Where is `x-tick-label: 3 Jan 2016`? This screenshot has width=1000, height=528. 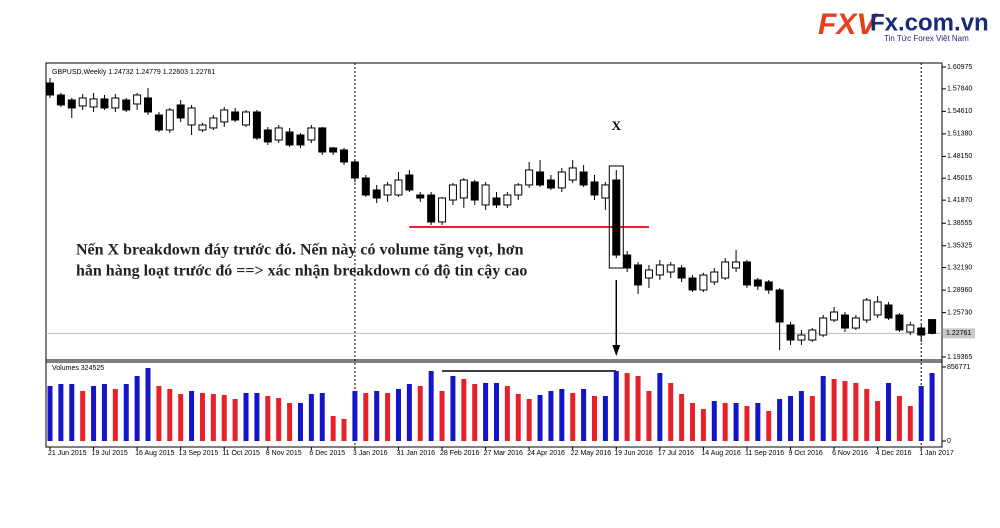 x-tick-label: 3 Jan 2016 is located at coordinates (370, 453).